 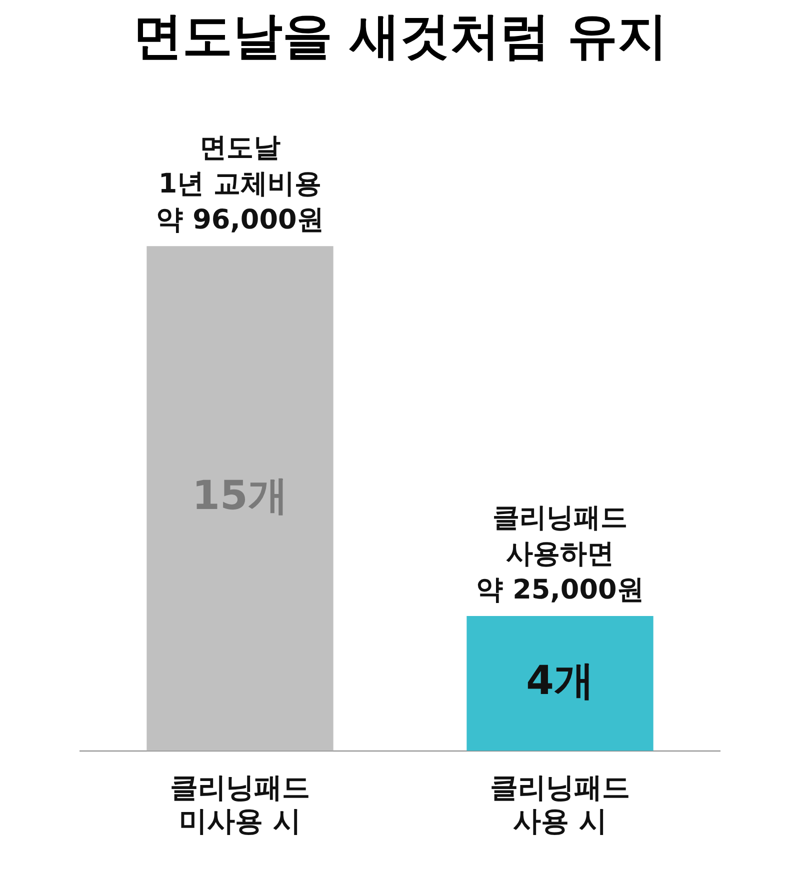 I want to click on x-tick-label: 클리닝패드 미사용 시, so click(x=240, y=804).